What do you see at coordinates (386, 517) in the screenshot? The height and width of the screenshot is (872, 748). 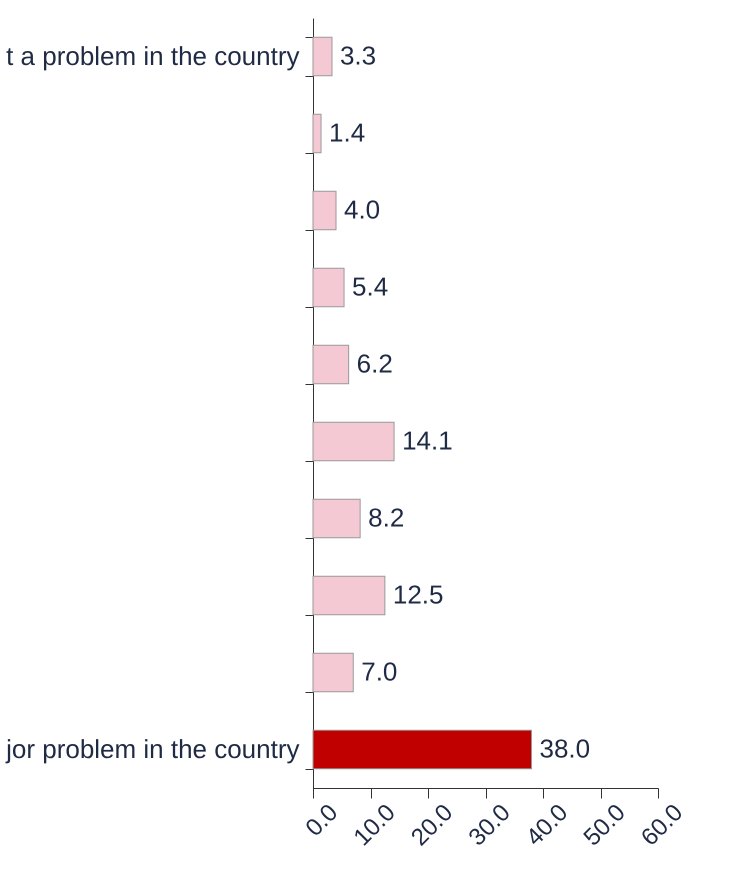 I see `data-label: 8.2` at bounding box center [386, 517].